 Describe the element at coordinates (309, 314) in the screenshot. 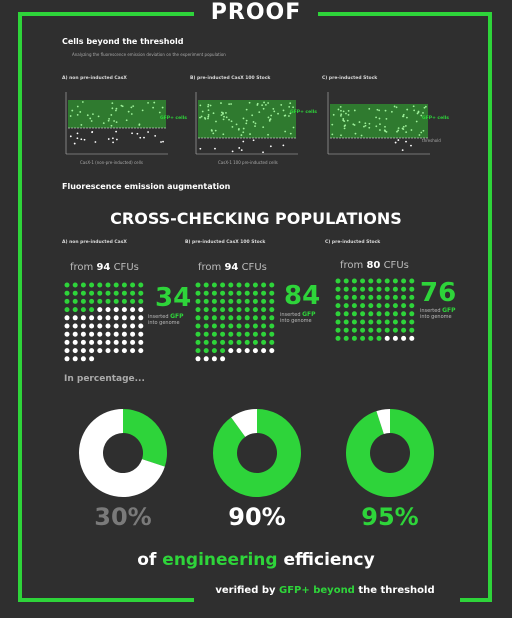

I see `group-b-ins2: GFP` at that location.